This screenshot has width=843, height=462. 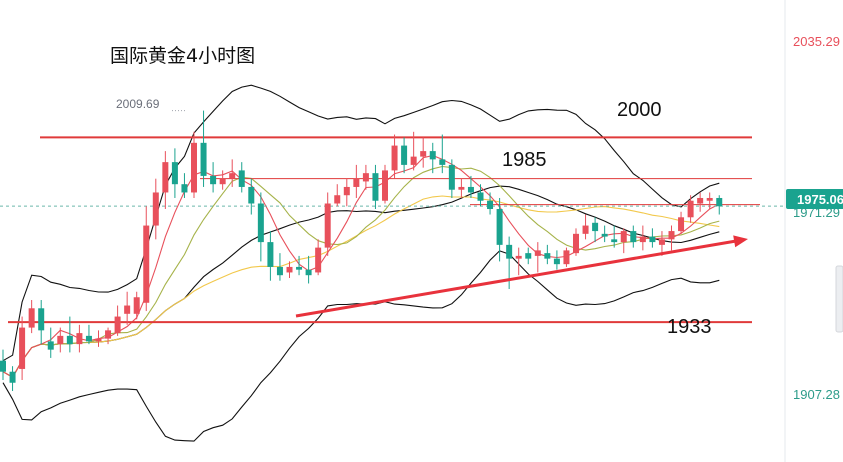 I want to click on chart-title: 国际黄金4小时图, so click(x=182, y=56).